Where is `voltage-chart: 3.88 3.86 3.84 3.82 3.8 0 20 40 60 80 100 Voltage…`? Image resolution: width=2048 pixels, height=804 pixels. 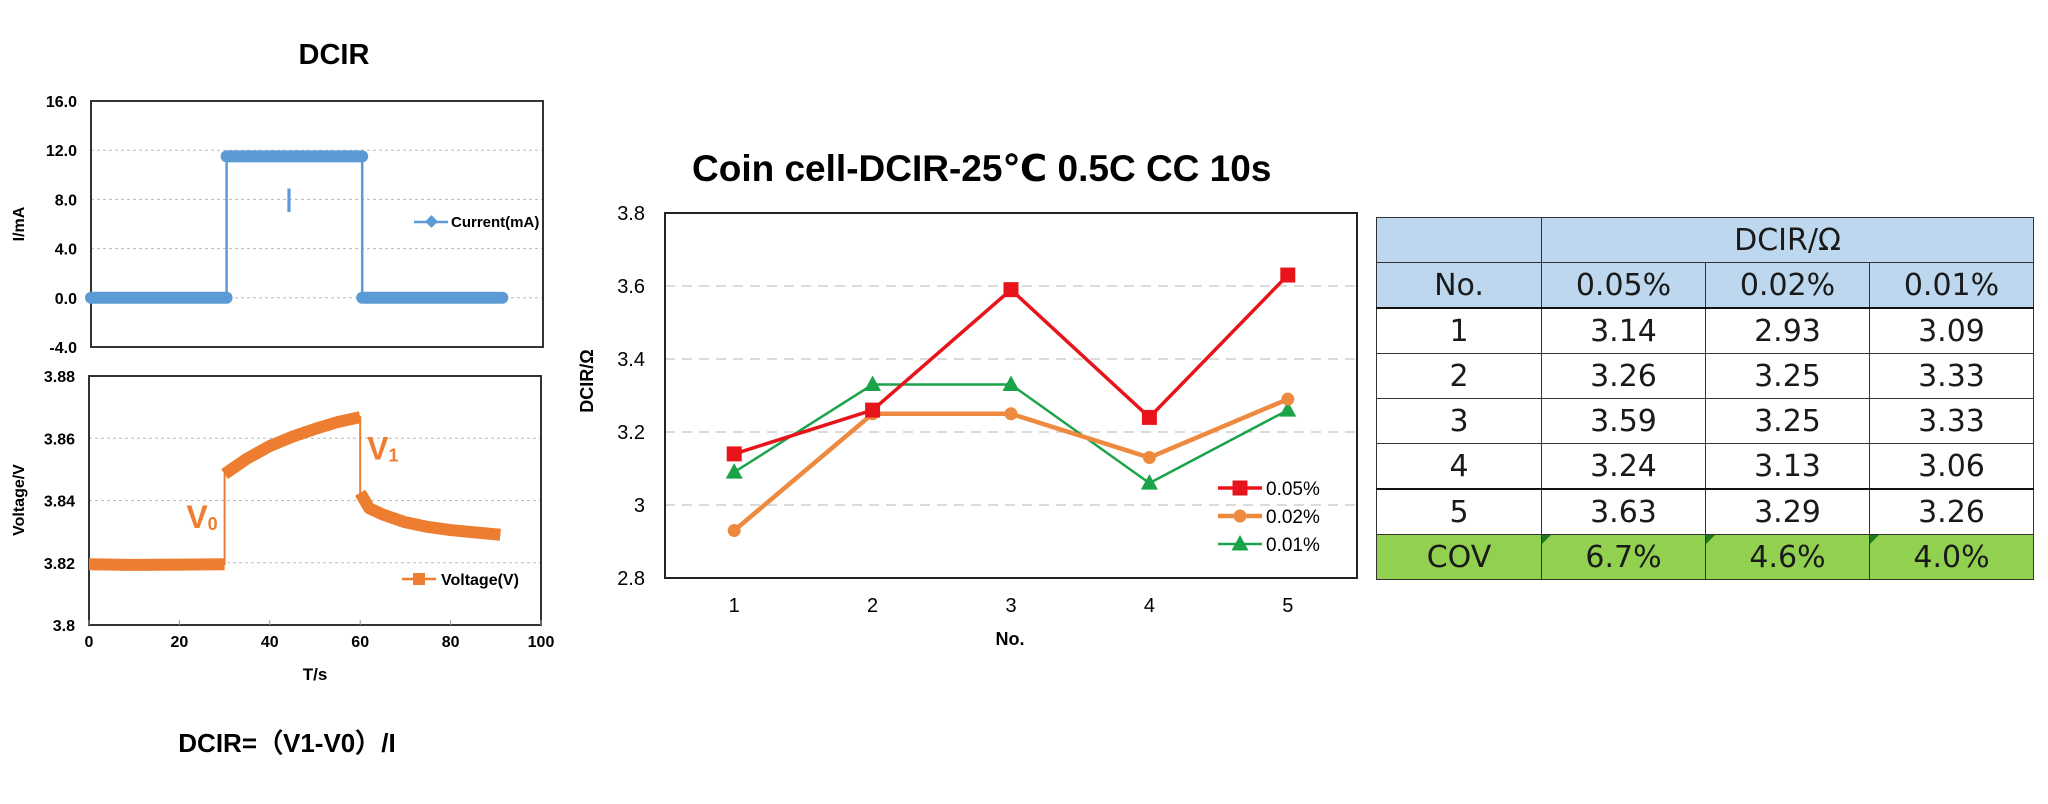
voltage-chart: 3.88 3.86 3.84 3.82 3.8 0 20 40 60 80 100 Voltage… is located at coordinates (282, 526).